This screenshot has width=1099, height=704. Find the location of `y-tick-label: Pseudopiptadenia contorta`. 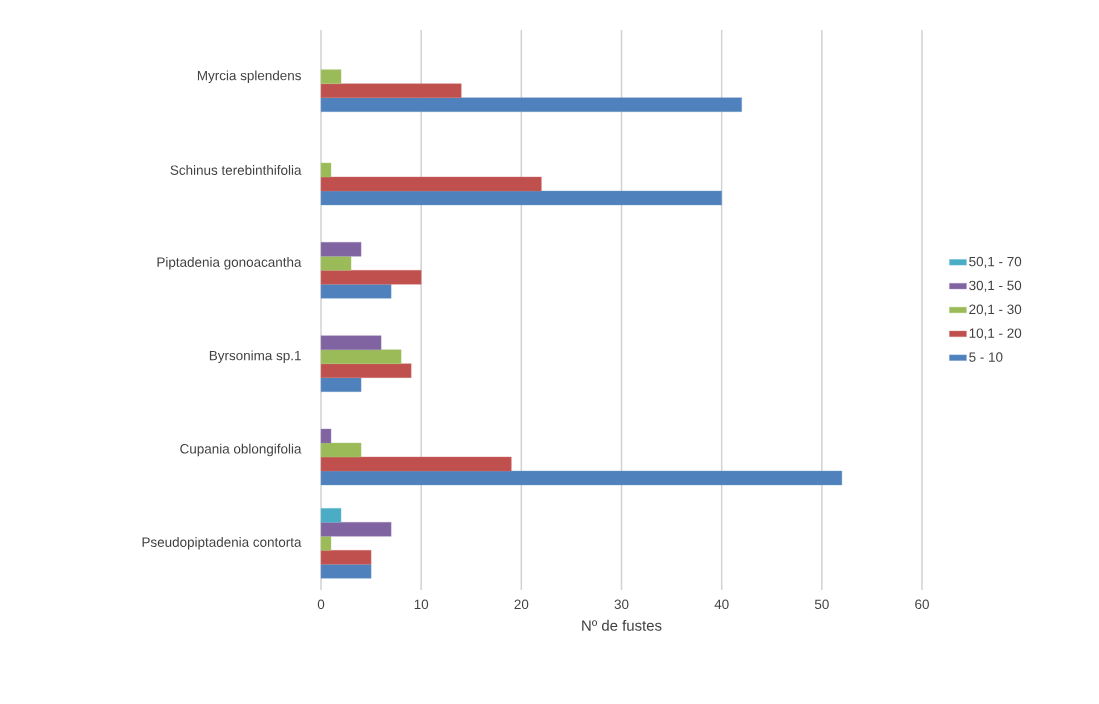

y-tick-label: Pseudopiptadenia contorta is located at coordinates (222, 543).